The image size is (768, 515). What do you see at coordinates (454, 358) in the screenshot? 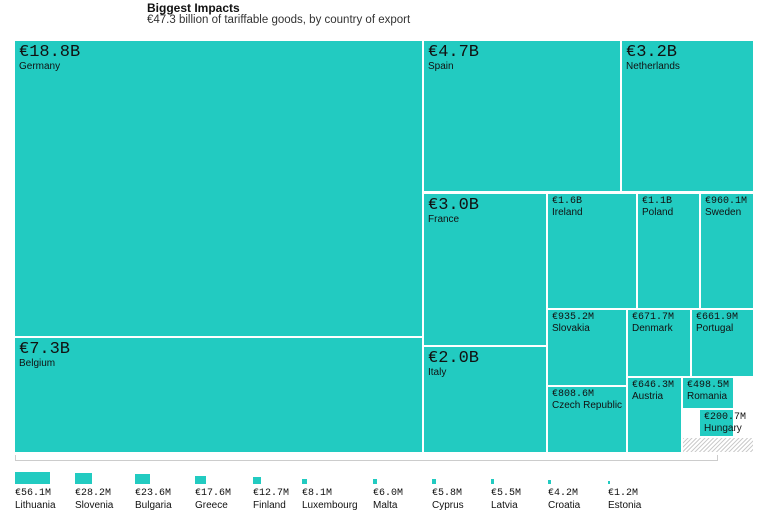
I see `value-label: €2.0B` at bounding box center [454, 358].